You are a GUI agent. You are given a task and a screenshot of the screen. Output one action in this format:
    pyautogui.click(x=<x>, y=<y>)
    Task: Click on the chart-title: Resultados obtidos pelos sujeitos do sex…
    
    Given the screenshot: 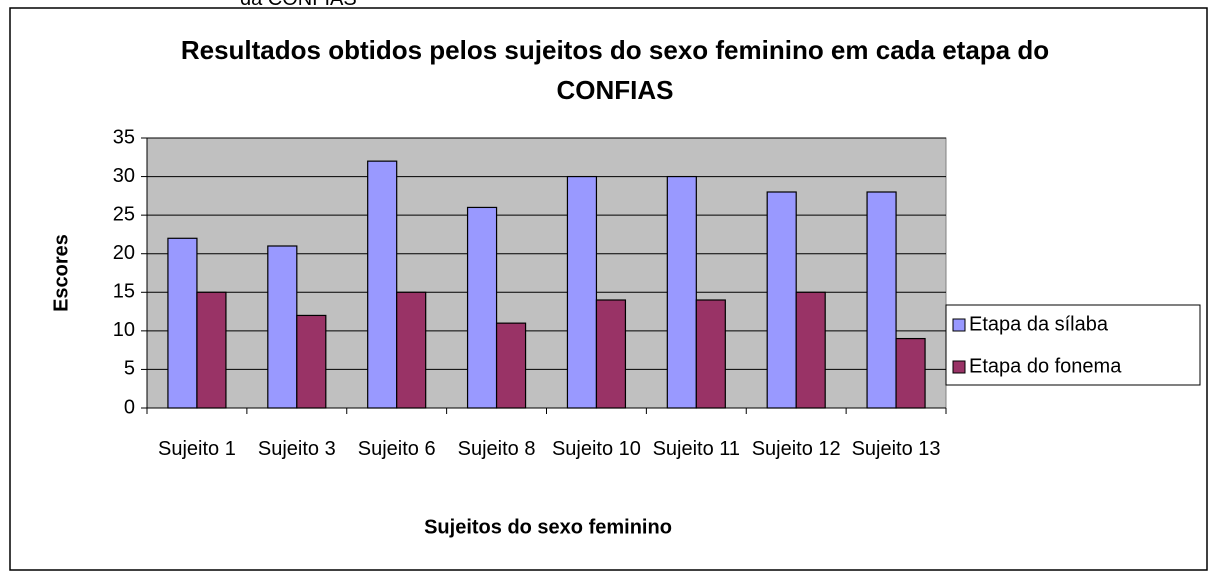 What is the action you would take?
    pyautogui.click(x=615, y=70)
    